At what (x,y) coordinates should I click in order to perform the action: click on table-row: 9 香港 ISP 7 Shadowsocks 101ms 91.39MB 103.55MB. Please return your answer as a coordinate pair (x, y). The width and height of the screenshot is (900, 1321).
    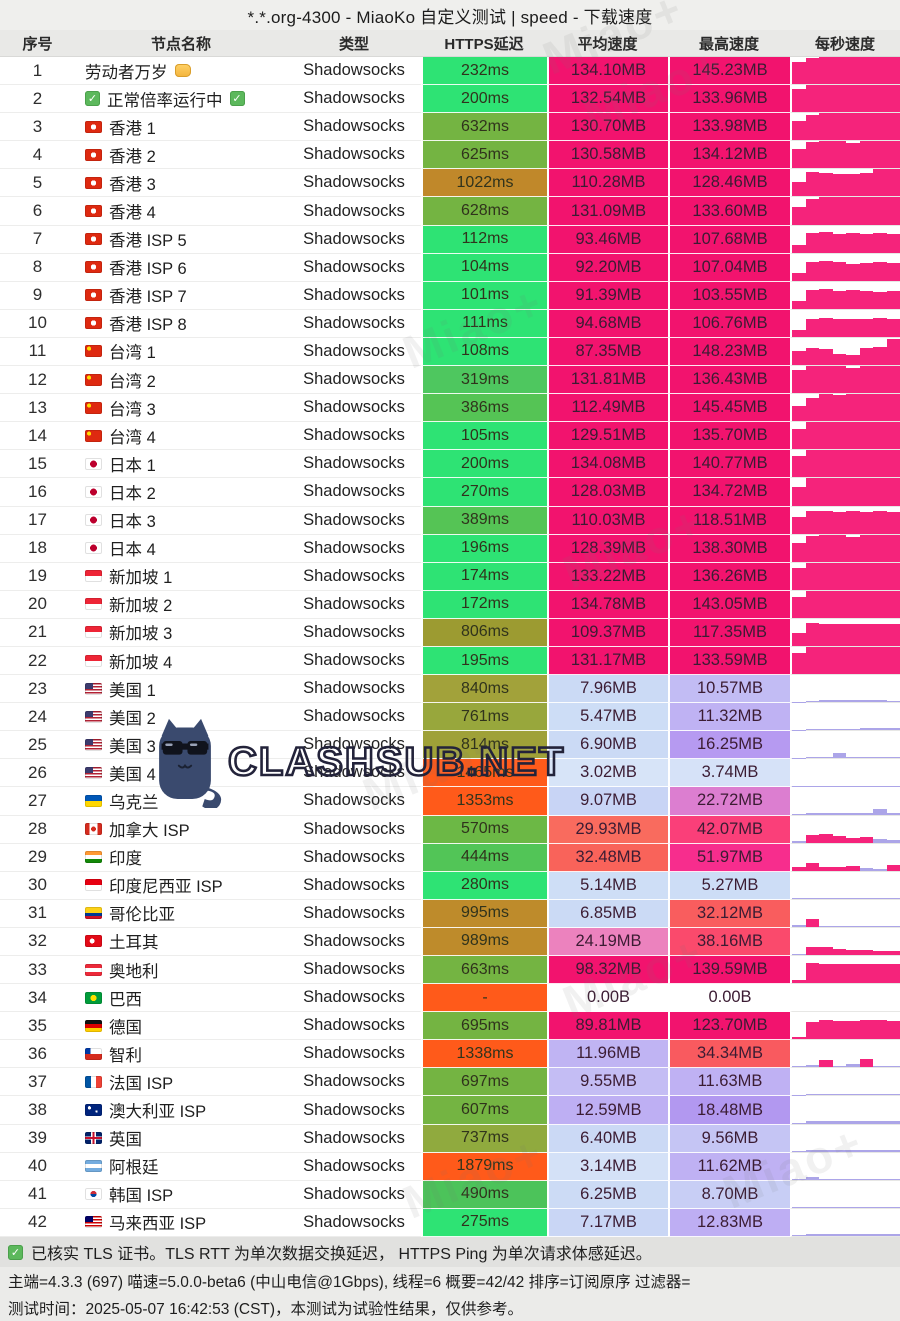
    Looking at the image, I should click on (450, 295).